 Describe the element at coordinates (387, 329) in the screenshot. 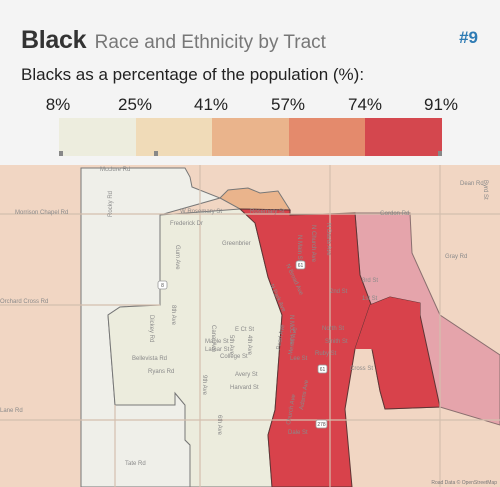

I see `tract-red-east-arm` at that location.